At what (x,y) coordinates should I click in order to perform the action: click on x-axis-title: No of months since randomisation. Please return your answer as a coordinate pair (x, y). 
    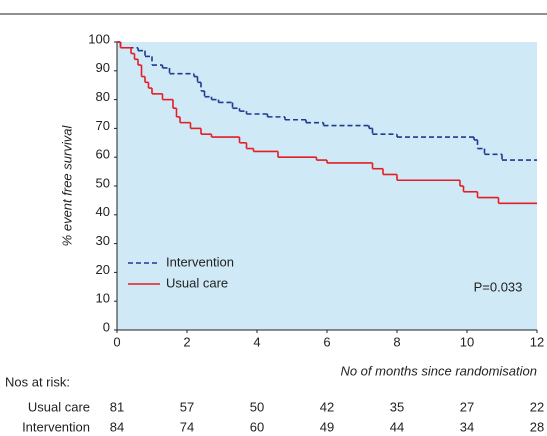
    Looking at the image, I should click on (438, 370).